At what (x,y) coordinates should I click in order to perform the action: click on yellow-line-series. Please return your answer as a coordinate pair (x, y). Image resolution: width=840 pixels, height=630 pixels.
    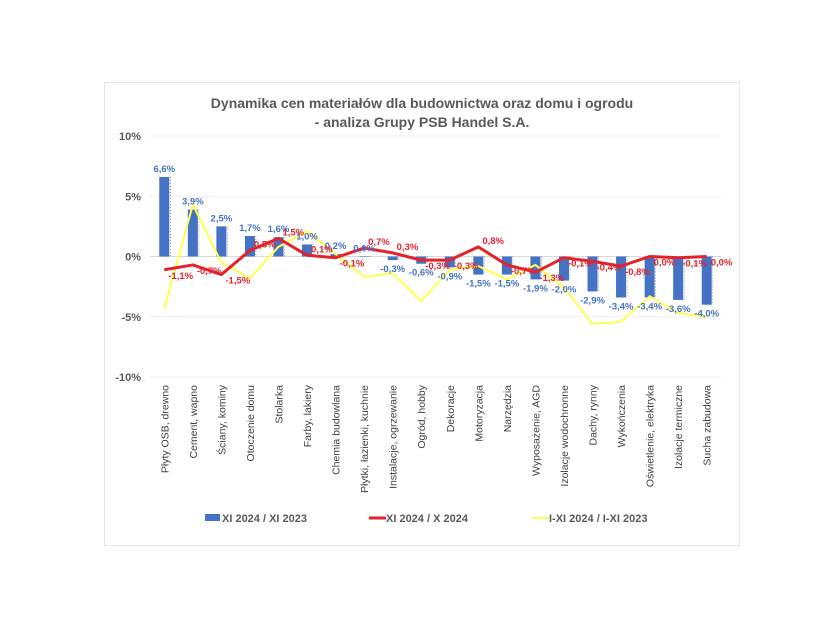
    Looking at the image, I should click on (435, 264).